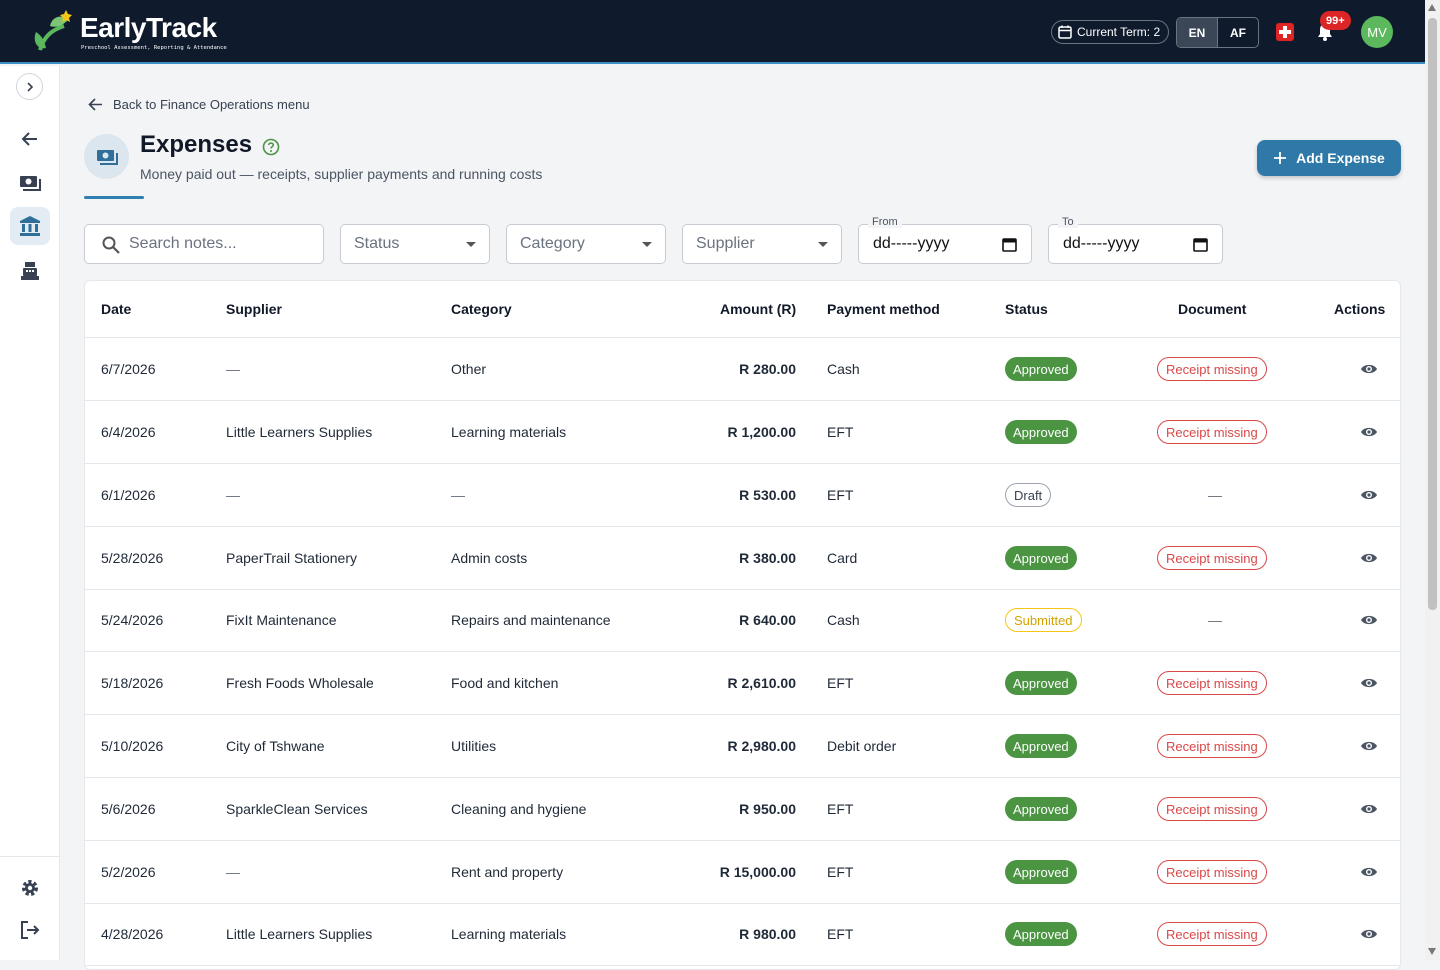  I want to click on cell-category: Cleaning and hygiene, so click(519, 809).